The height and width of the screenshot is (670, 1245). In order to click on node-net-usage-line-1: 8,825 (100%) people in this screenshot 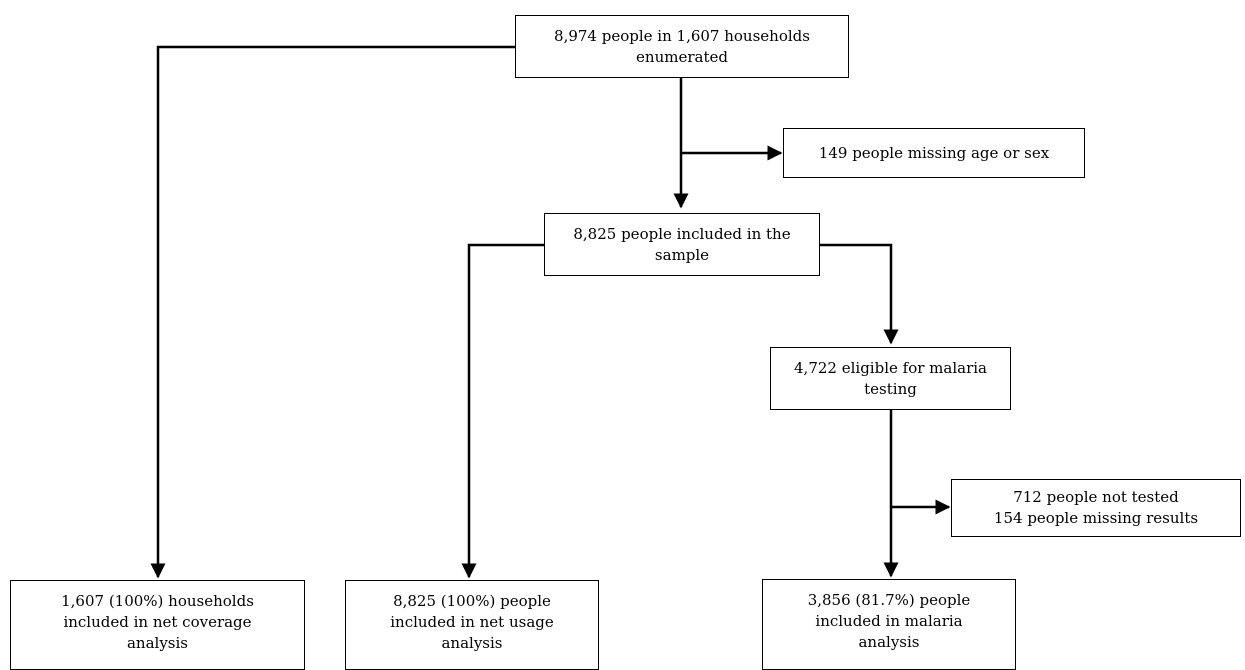, I will do `click(472, 601)`.